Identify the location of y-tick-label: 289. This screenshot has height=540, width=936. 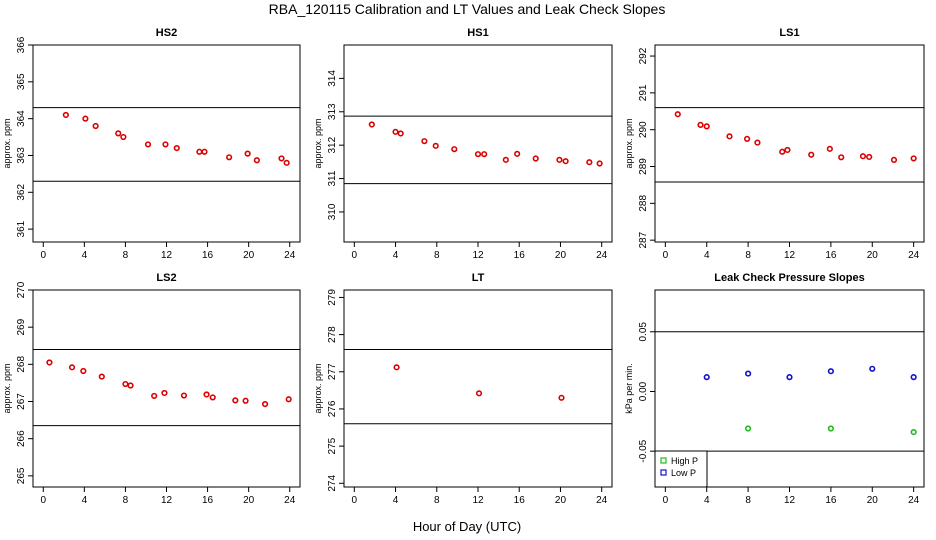
(643, 166).